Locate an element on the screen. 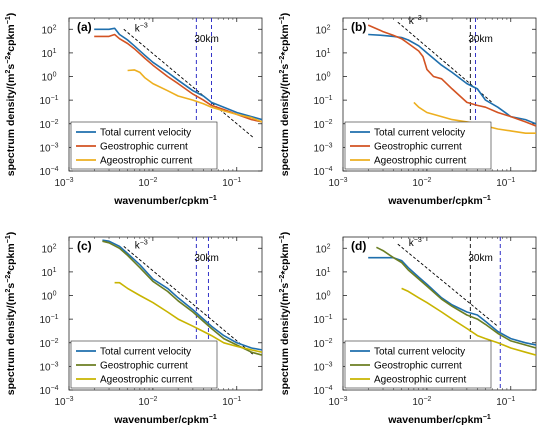 The image size is (550, 443). panel-label: (c) is located at coordinates (84, 246).